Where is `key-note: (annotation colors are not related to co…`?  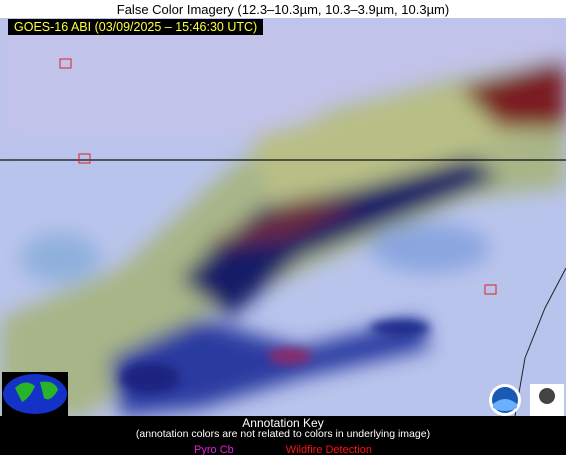
key-note: (annotation colors are not related to co… is located at coordinates (283, 434).